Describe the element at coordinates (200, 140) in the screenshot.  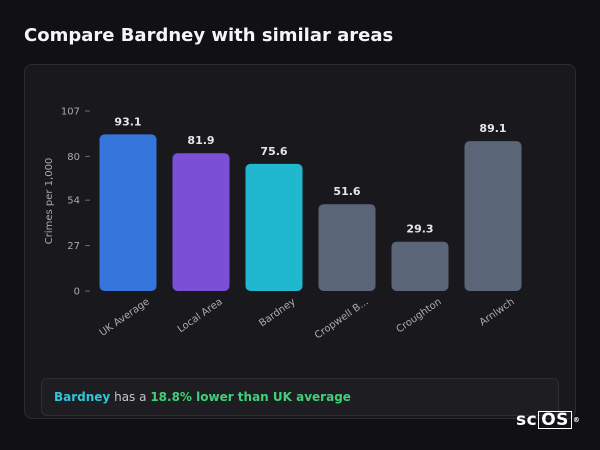
I see `bar-value-label: 81.9` at that location.